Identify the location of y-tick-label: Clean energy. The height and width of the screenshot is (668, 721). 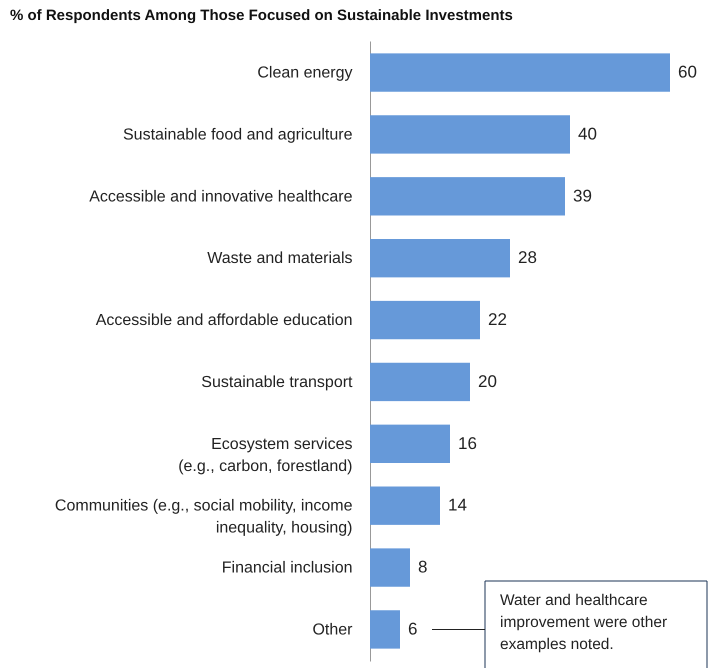
(304, 73).